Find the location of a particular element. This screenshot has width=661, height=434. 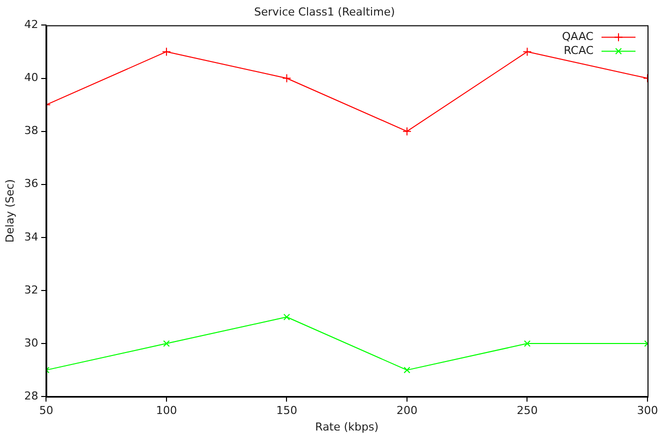

x-tick-label: 300 is located at coordinates (647, 411).